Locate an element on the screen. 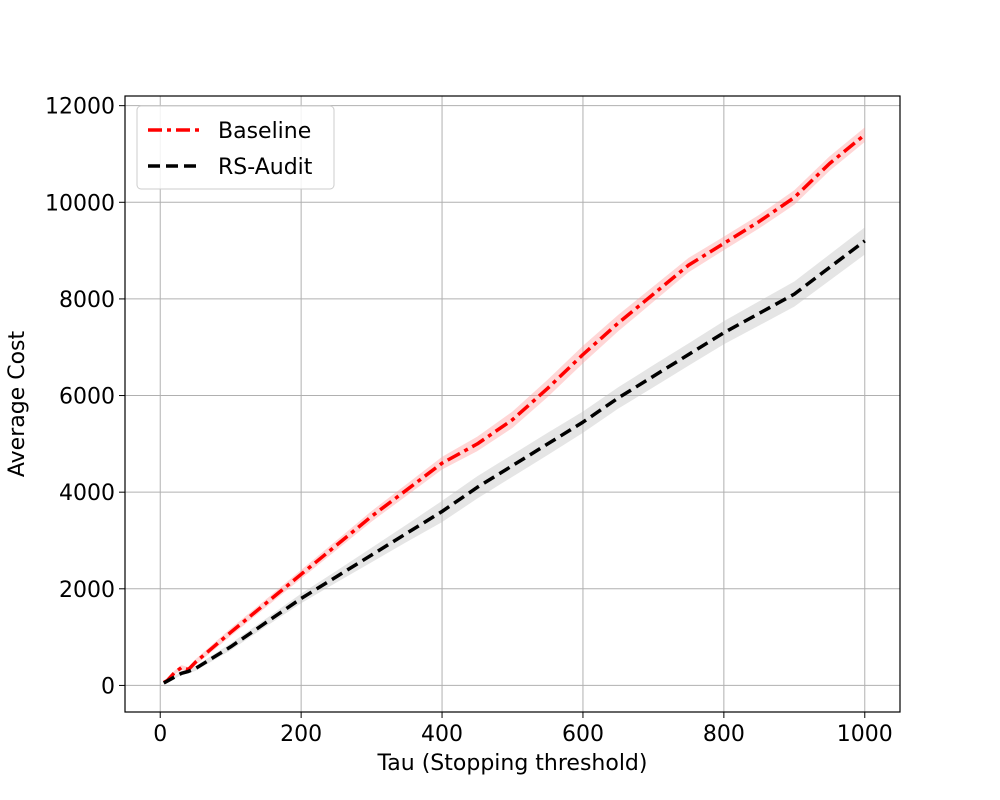 Image resolution: width=1000 pixels, height=800 pixels. legend-frame is located at coordinates (235, 147).